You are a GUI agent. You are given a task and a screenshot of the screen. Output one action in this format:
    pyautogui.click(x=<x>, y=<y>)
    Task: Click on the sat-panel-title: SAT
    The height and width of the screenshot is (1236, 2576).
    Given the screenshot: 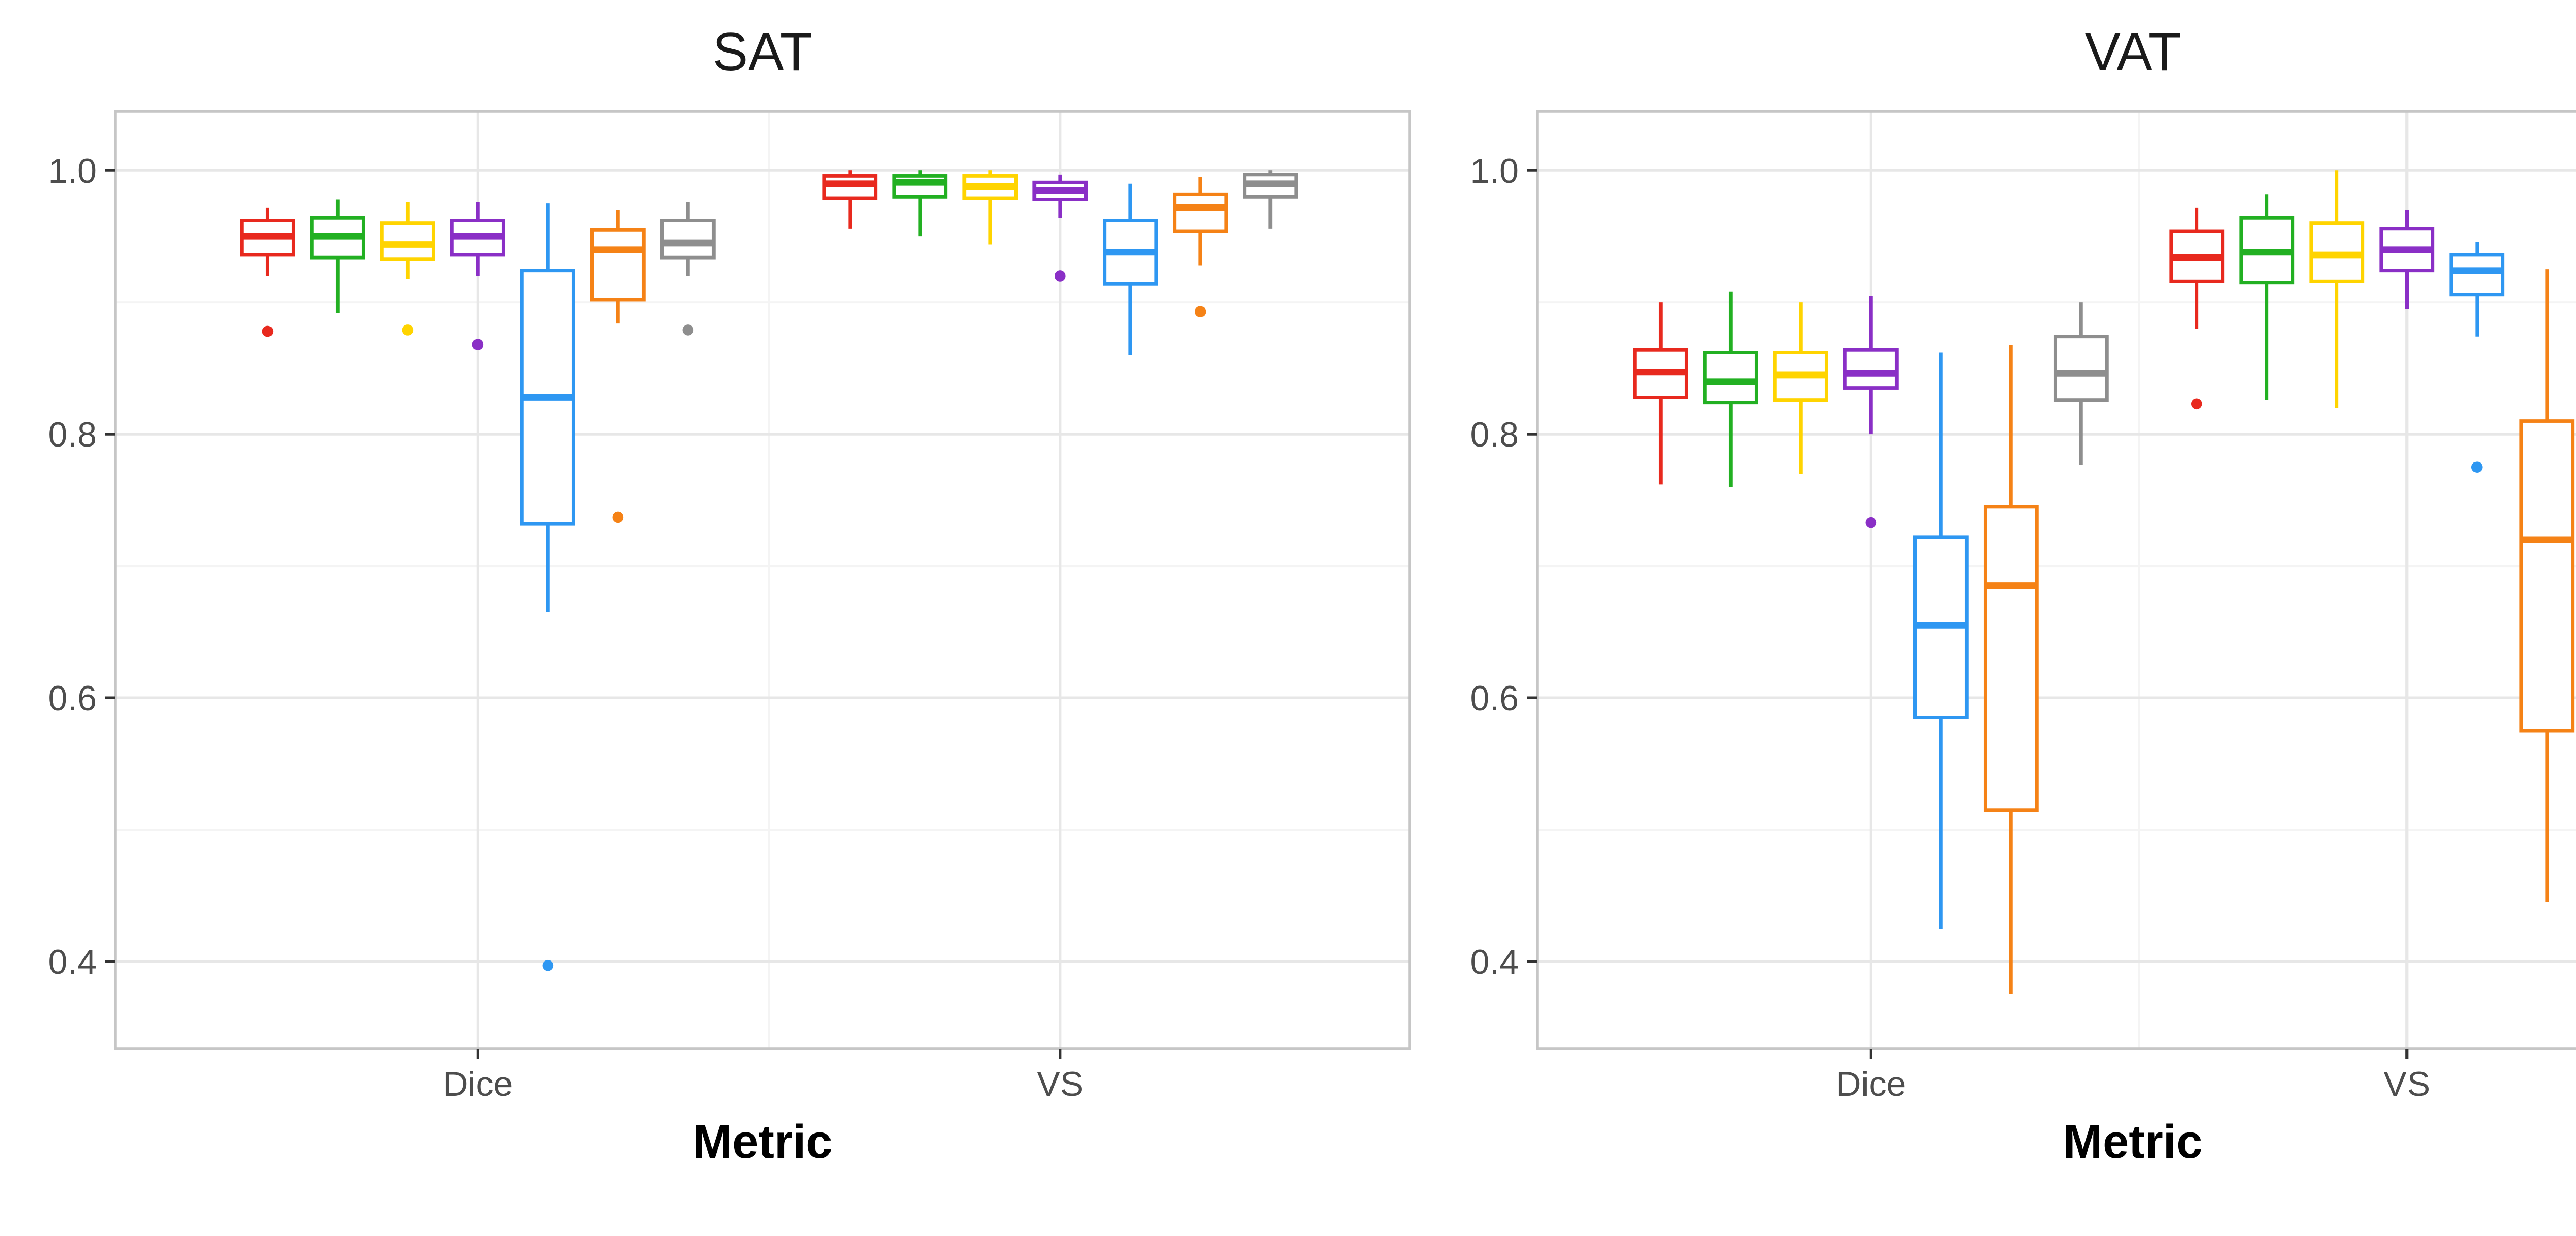 What is the action you would take?
    pyautogui.click(x=762, y=51)
    